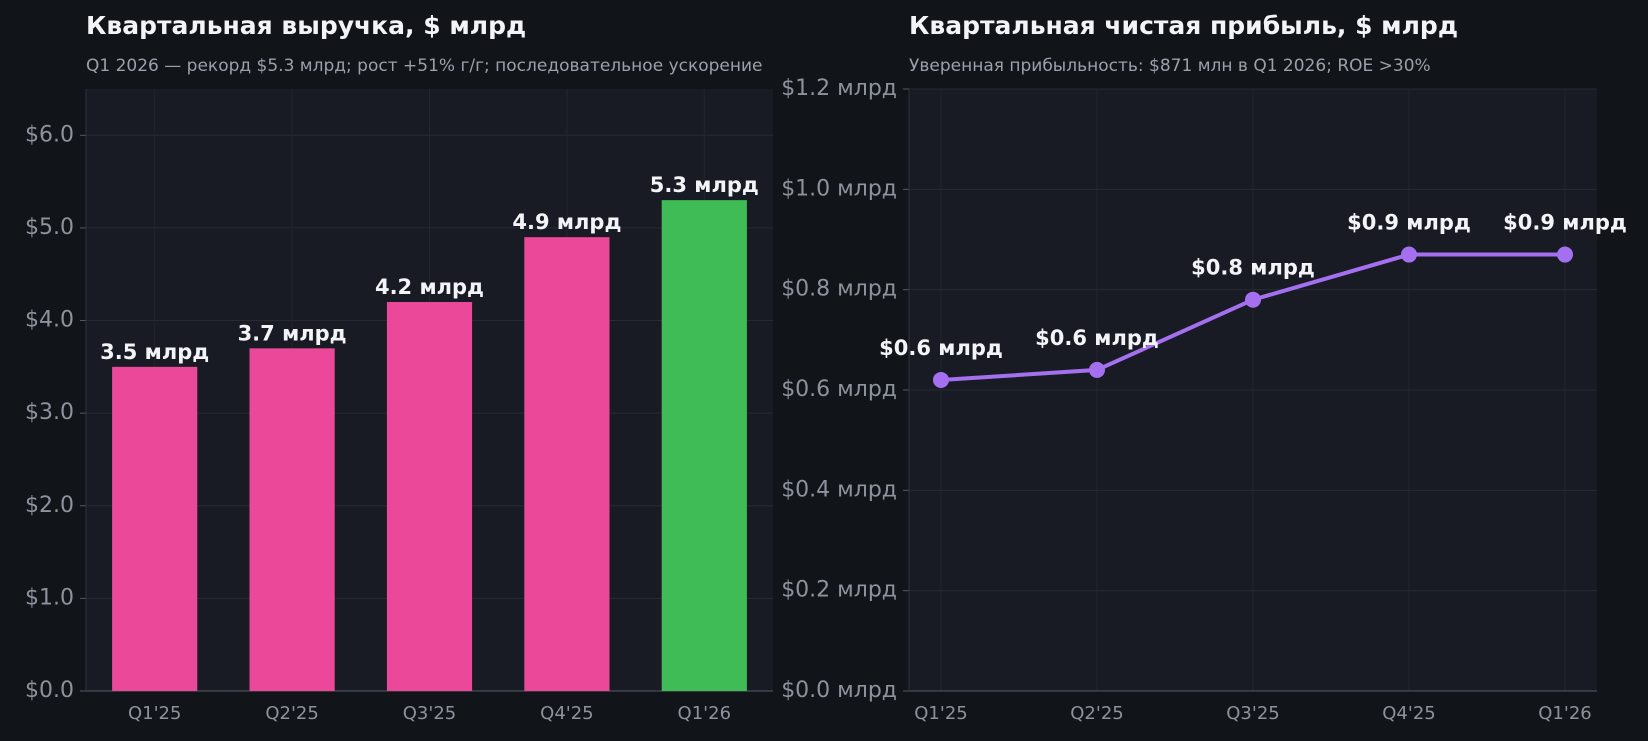 The height and width of the screenshot is (741, 1648). Describe the element at coordinates (49, 505) in the screenshot. I see `y-tick-label: $2.0` at that location.